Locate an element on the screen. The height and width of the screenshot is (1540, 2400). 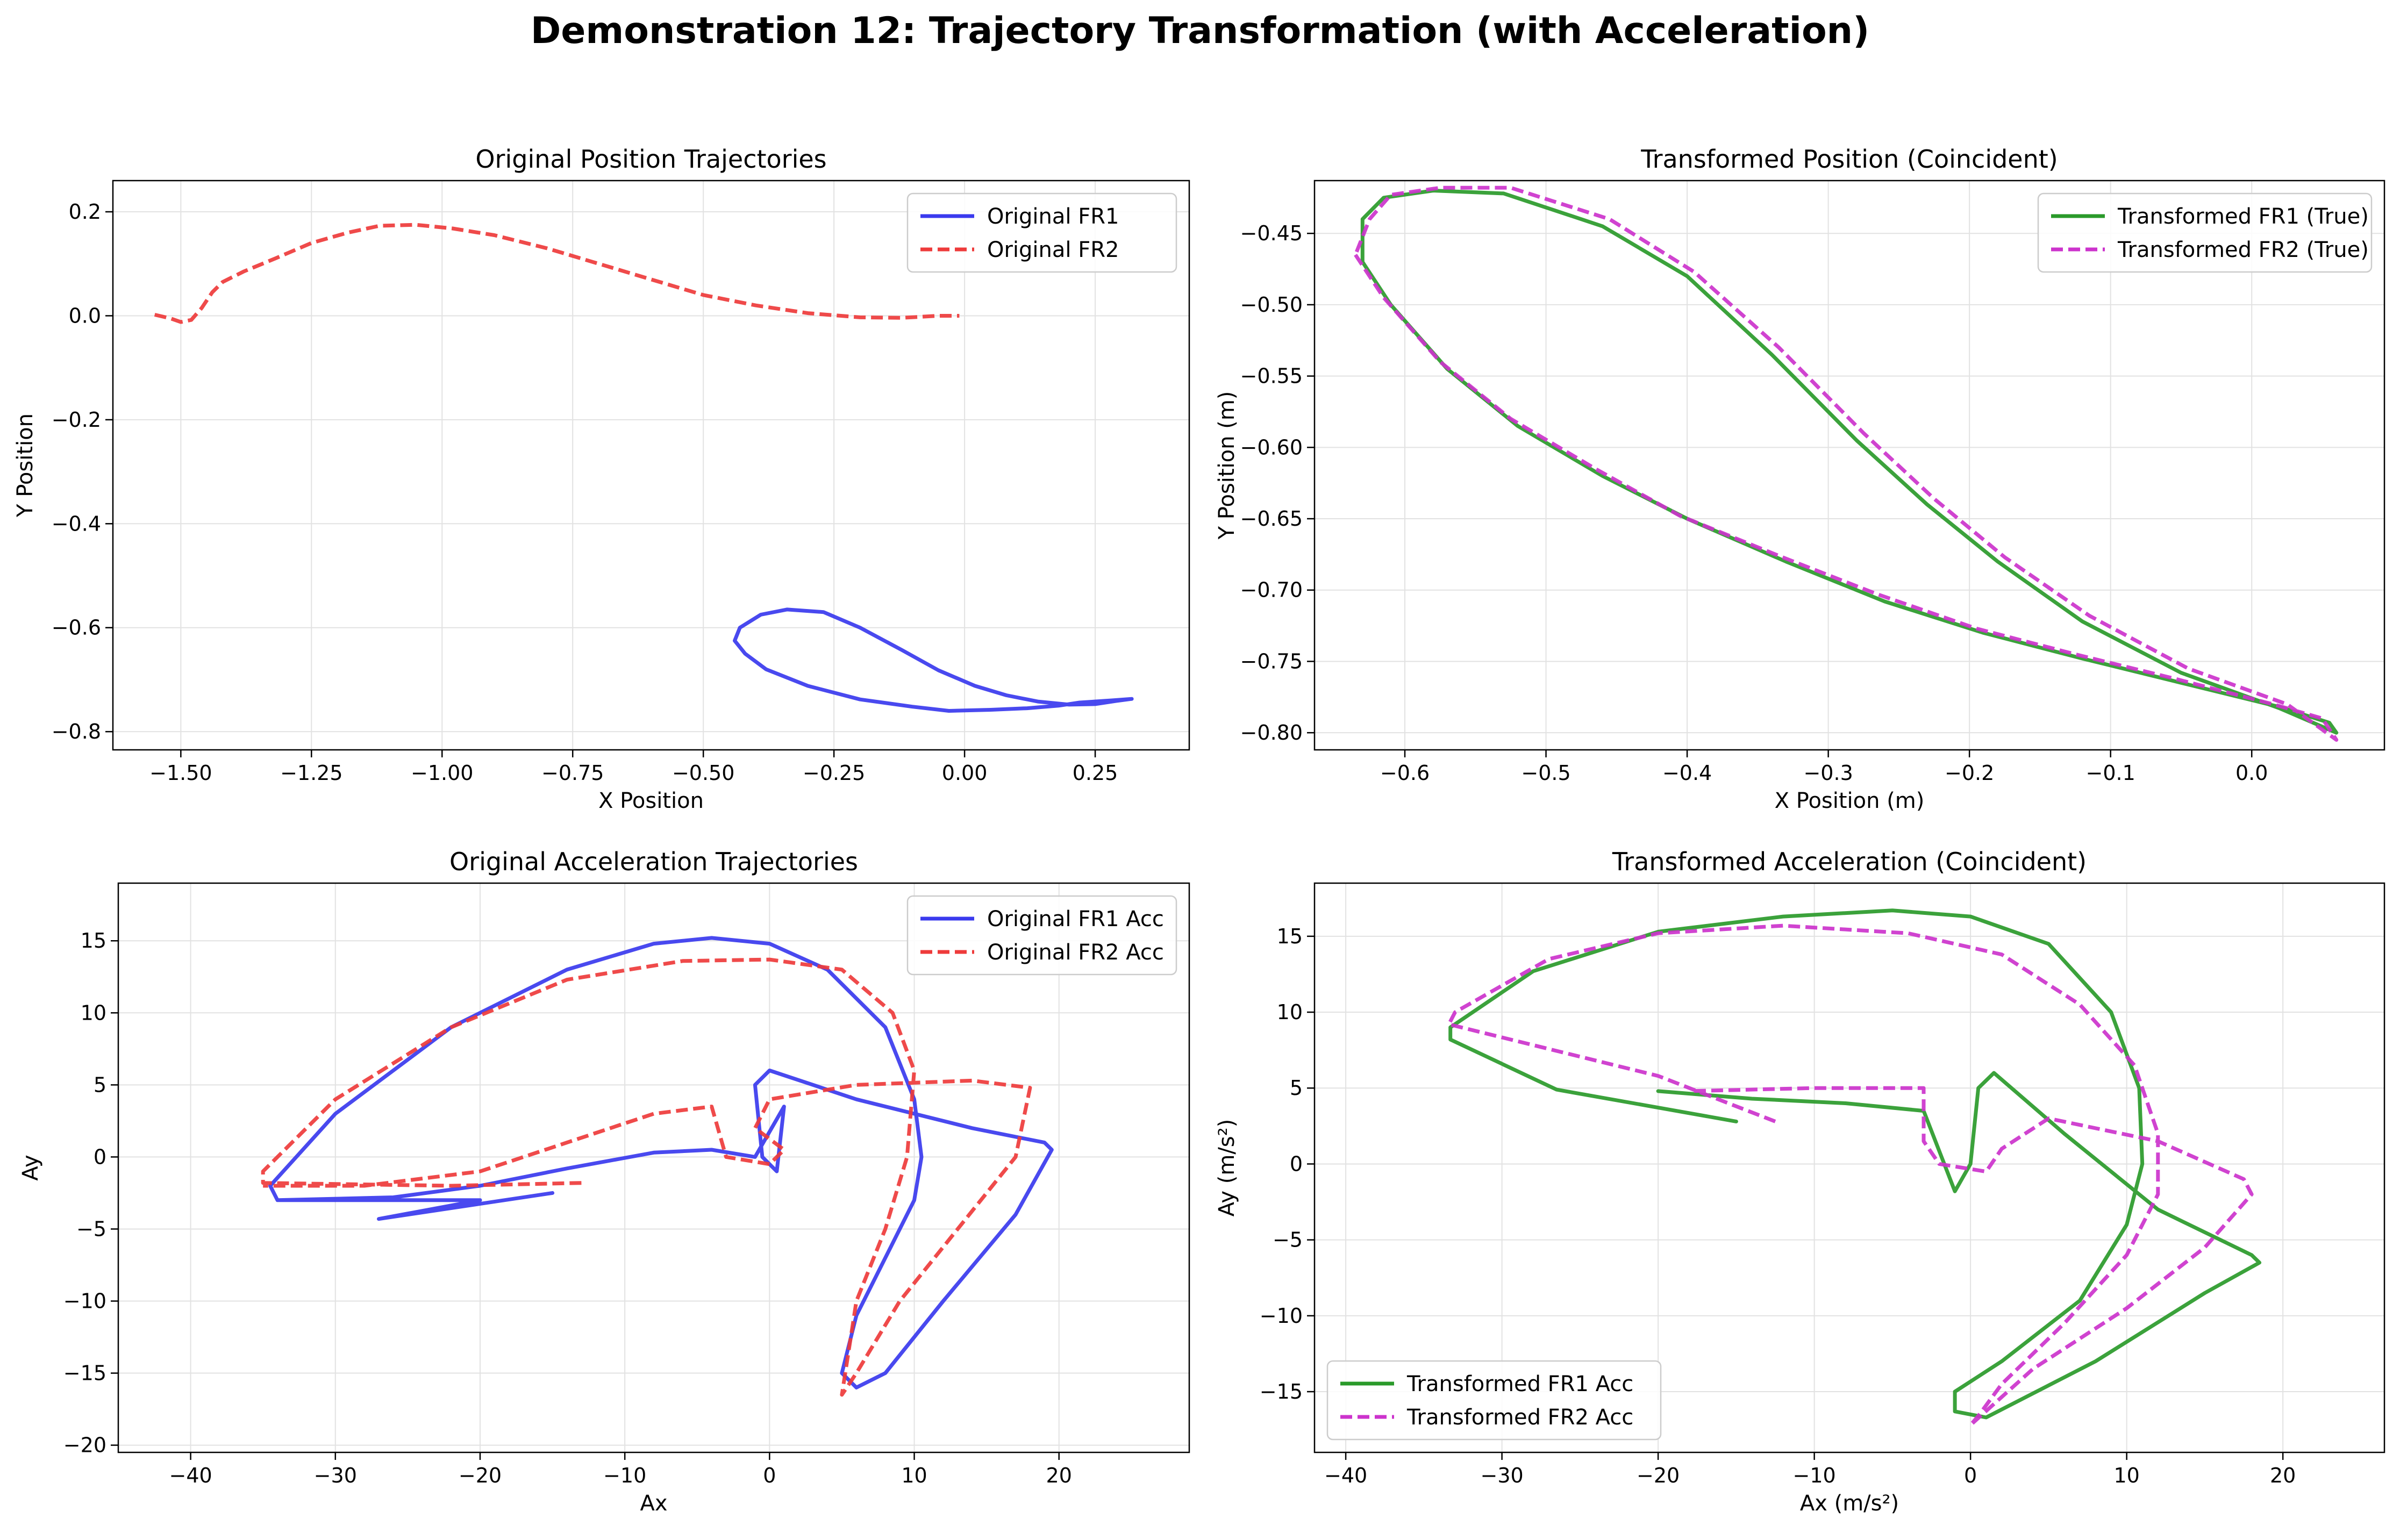
x-tick-label: 0.00 is located at coordinates (965, 773).